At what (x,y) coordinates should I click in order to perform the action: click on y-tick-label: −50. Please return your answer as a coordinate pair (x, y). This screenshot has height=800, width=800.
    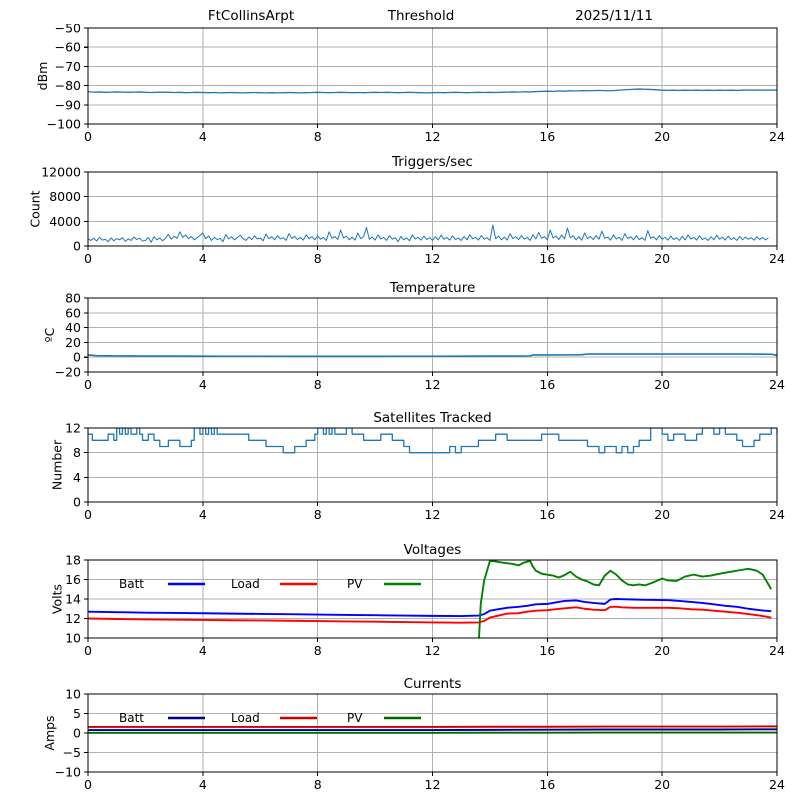
    Looking at the image, I should click on (68, 30).